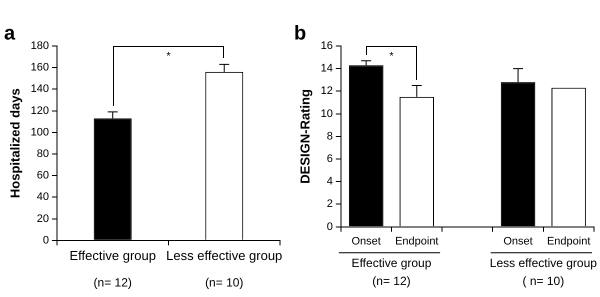 The image size is (600, 297). Describe the element at coordinates (326, 68) in the screenshot. I see `y-tick-label: 14` at that location.